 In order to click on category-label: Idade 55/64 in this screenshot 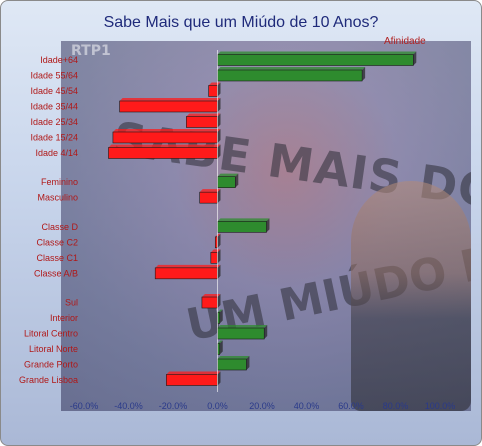, I will do `click(54, 75)`.